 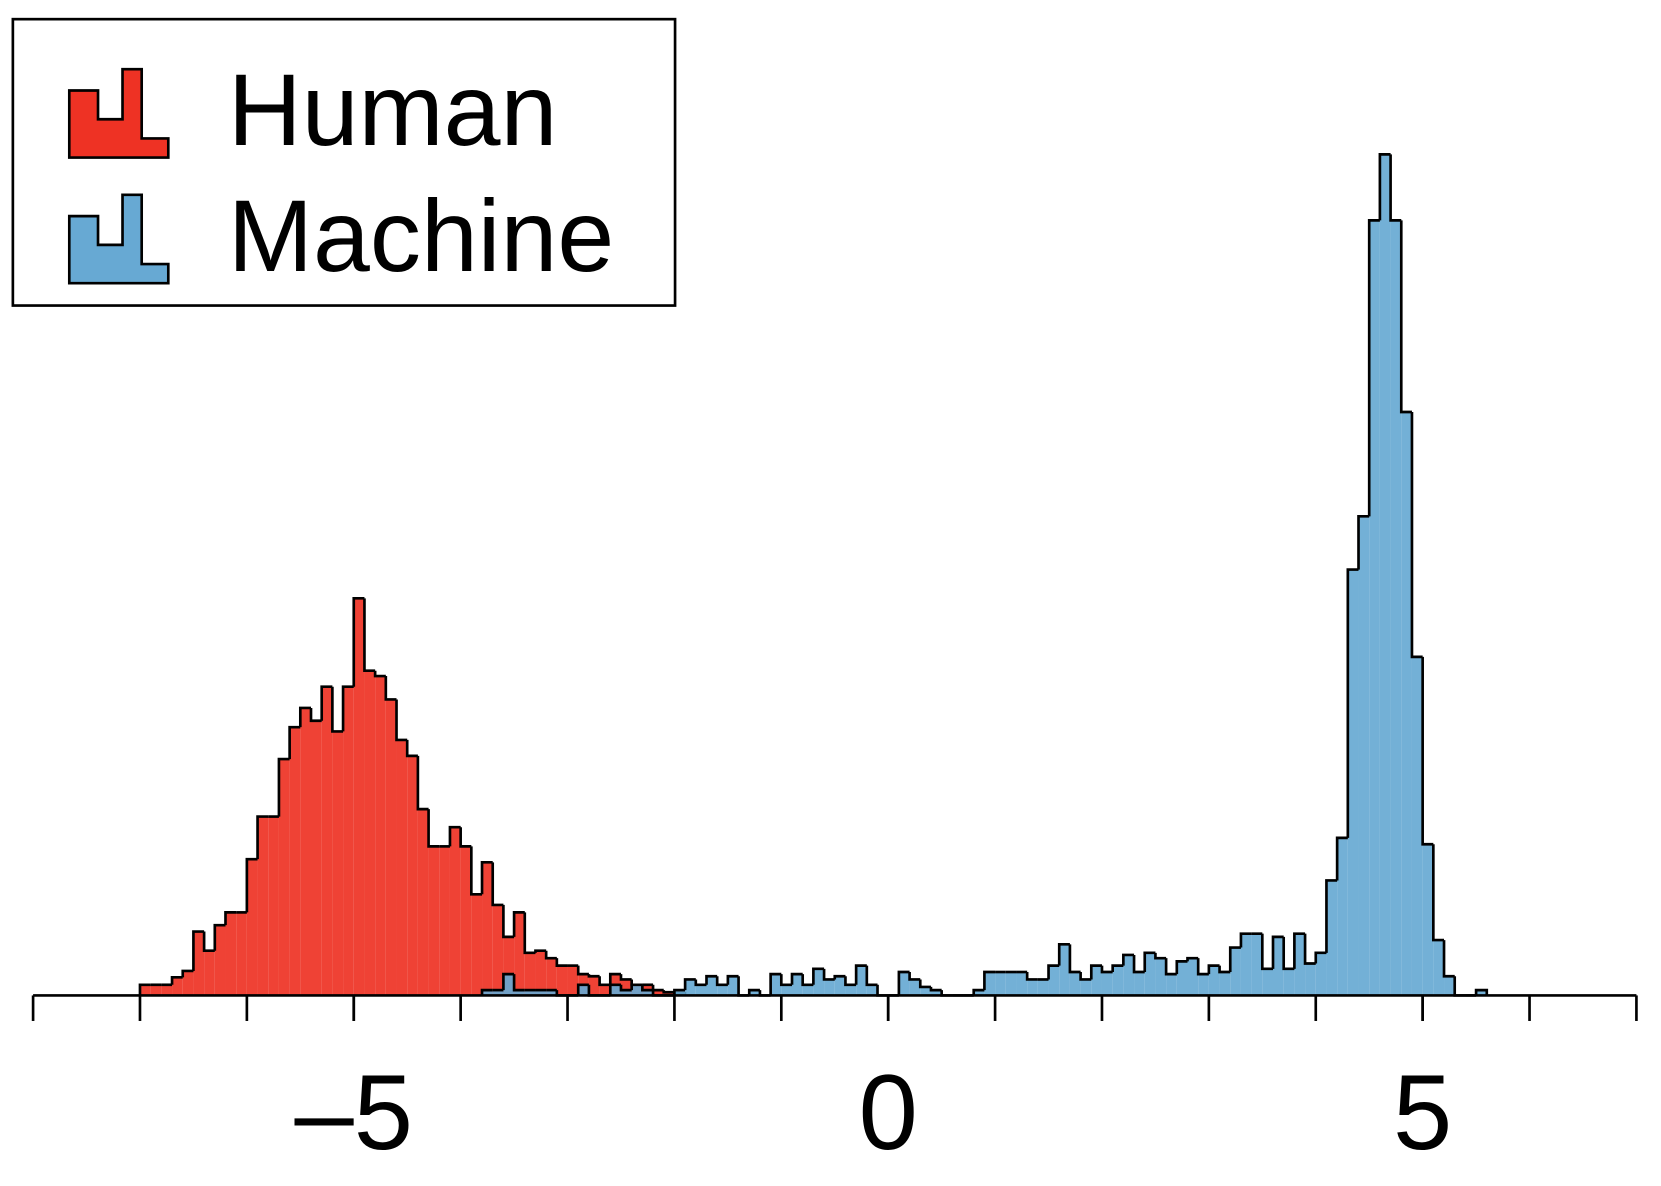 What do you see at coordinates (1422, 1112) in the screenshot?
I see `x-tick-label: 5` at bounding box center [1422, 1112].